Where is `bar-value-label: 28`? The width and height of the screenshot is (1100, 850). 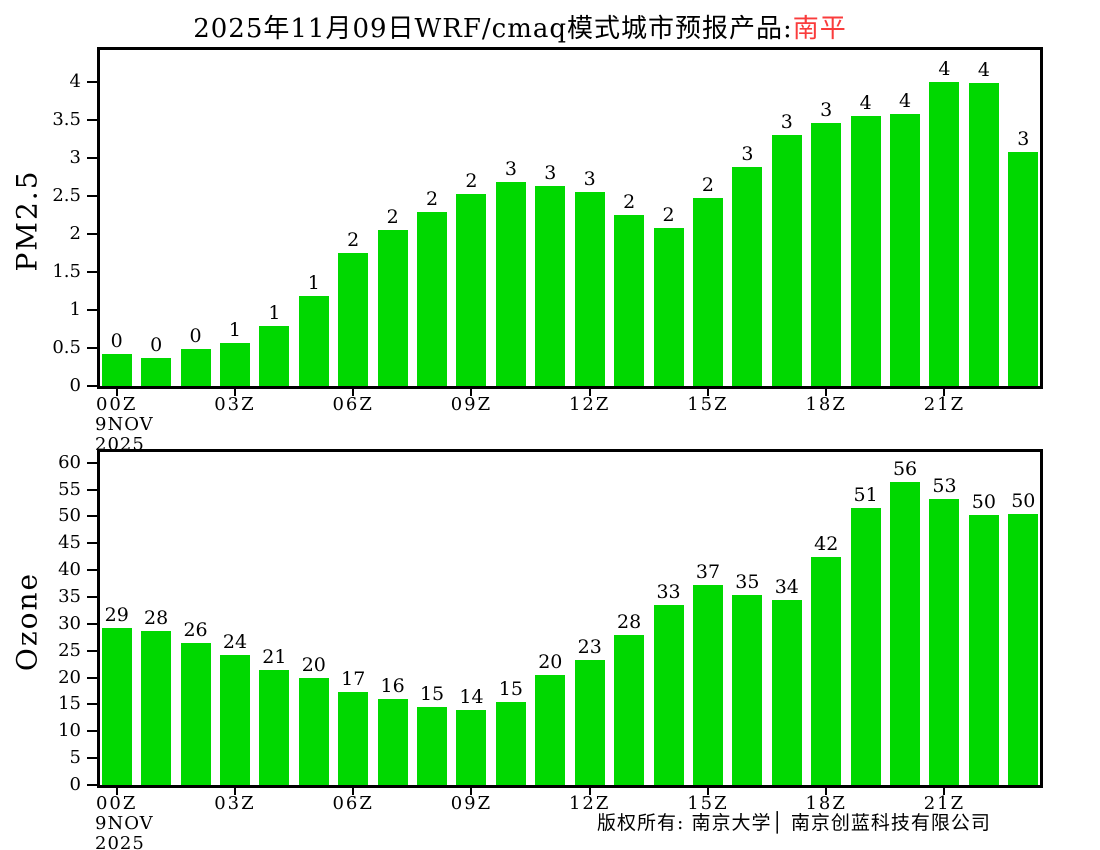
bar-value-label: 28 is located at coordinates (156, 618).